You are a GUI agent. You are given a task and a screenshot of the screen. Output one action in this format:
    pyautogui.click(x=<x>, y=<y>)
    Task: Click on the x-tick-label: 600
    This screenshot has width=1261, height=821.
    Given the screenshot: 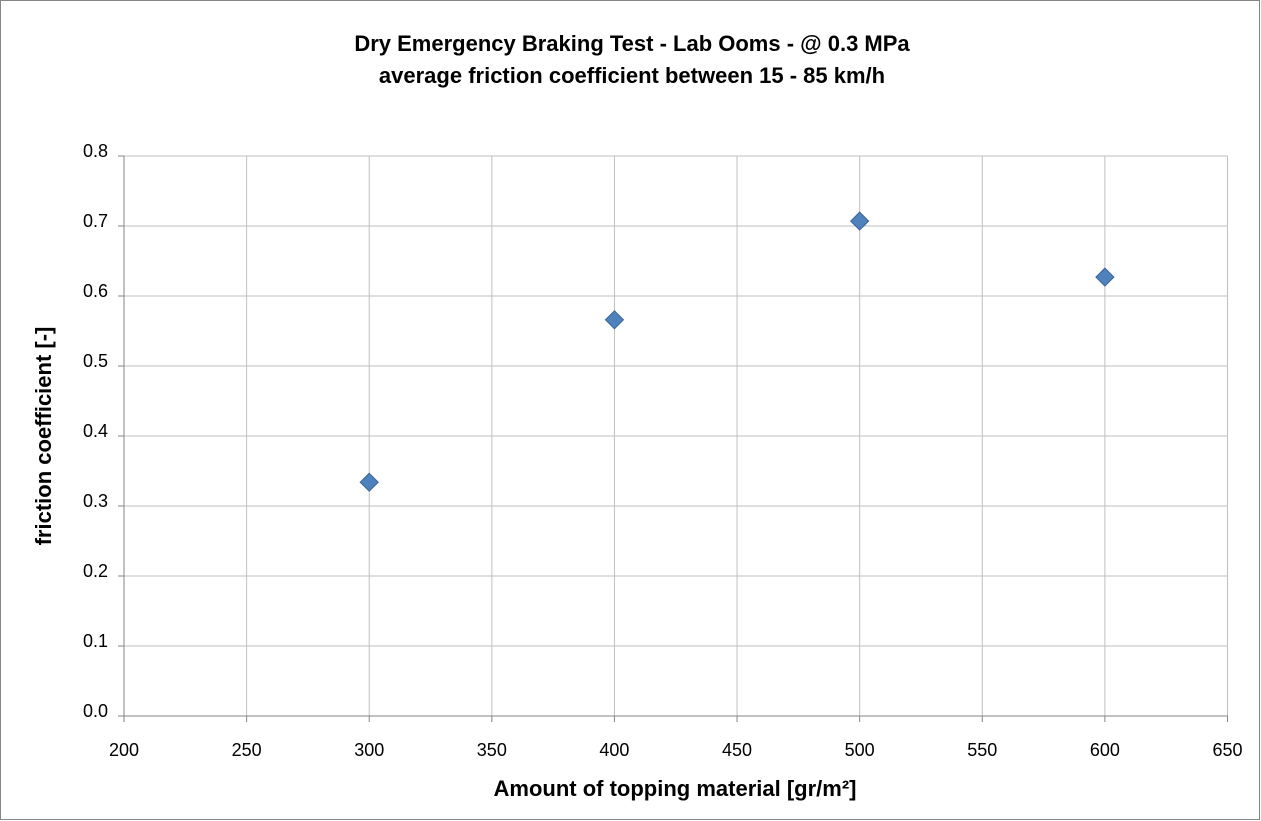 What is the action you would take?
    pyautogui.click(x=1105, y=750)
    